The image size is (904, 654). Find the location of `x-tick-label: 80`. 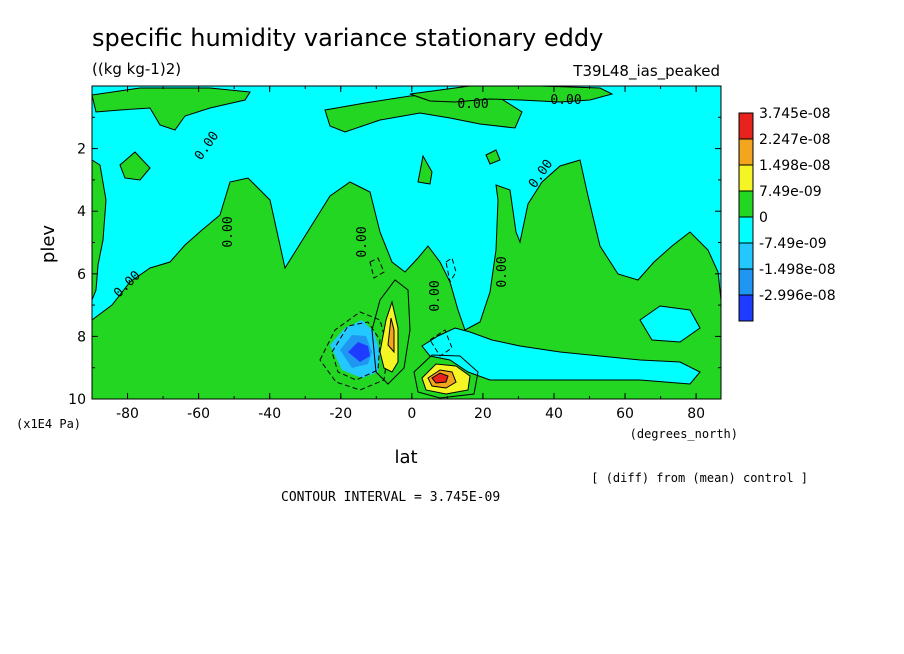

x-tick-label: 80 is located at coordinates (696, 414).